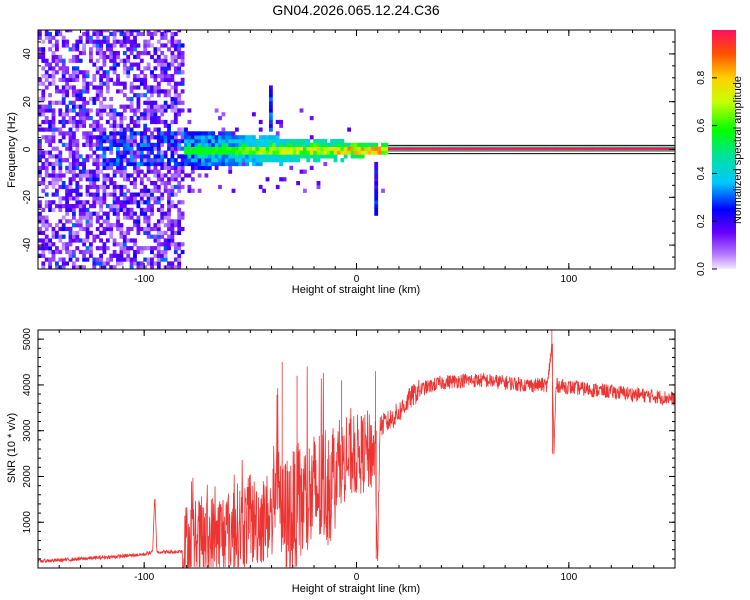 Image resolution: width=750 pixels, height=600 pixels. I want to click on ytick-label: 2000, so click(27, 476).